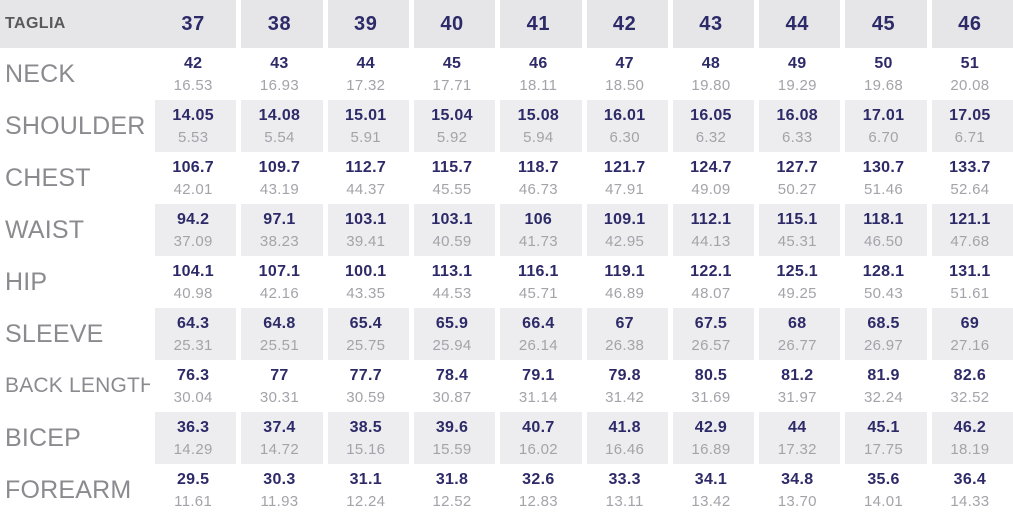 This screenshot has height=516, width=1013. I want to click on row-label-cell: FOREARM, so click(75, 490).